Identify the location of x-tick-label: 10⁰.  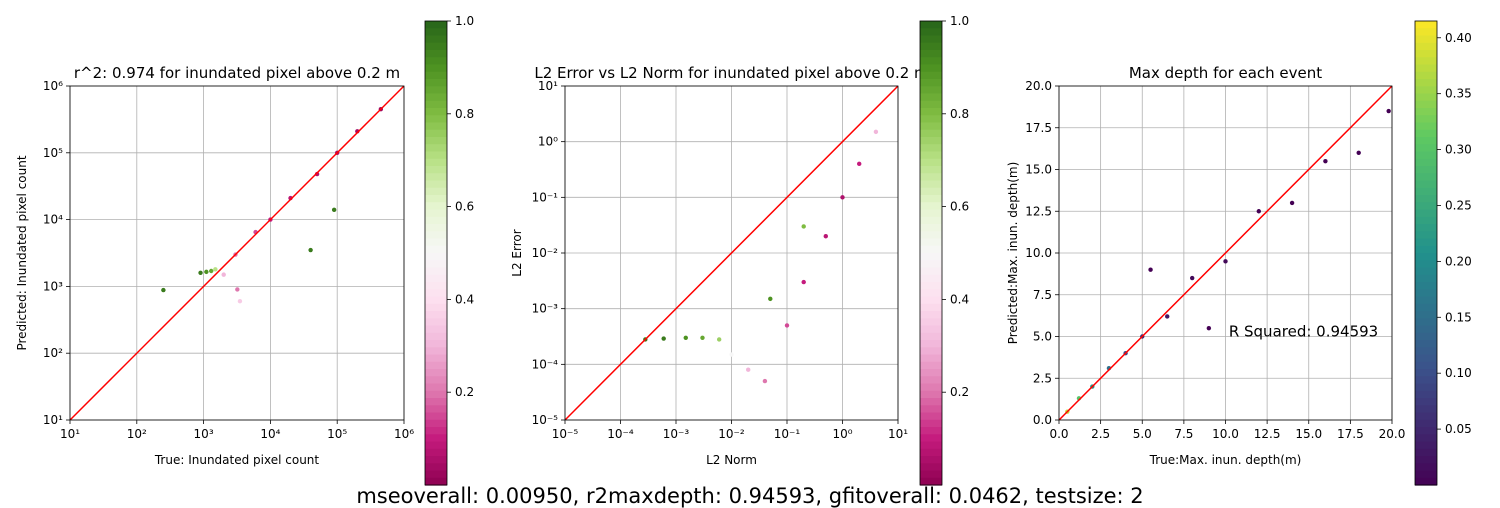
(842, 434).